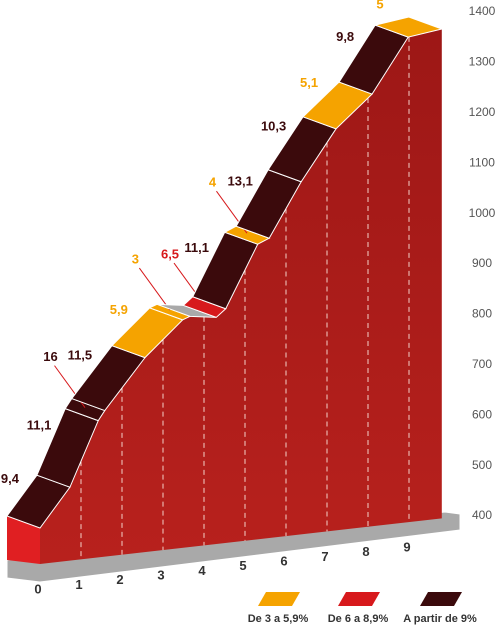 This screenshot has height=628, width=500. What do you see at coordinates (482, 515) in the screenshot?
I see `y-tick-label: 400` at bounding box center [482, 515].